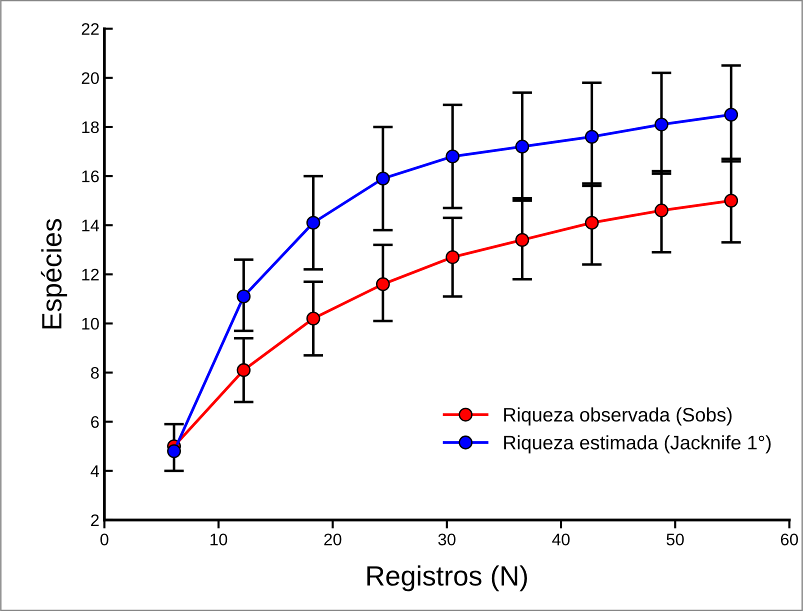 This screenshot has width=803, height=611. Describe the element at coordinates (94, 372) in the screenshot. I see `y-tick-label: 8` at that location.